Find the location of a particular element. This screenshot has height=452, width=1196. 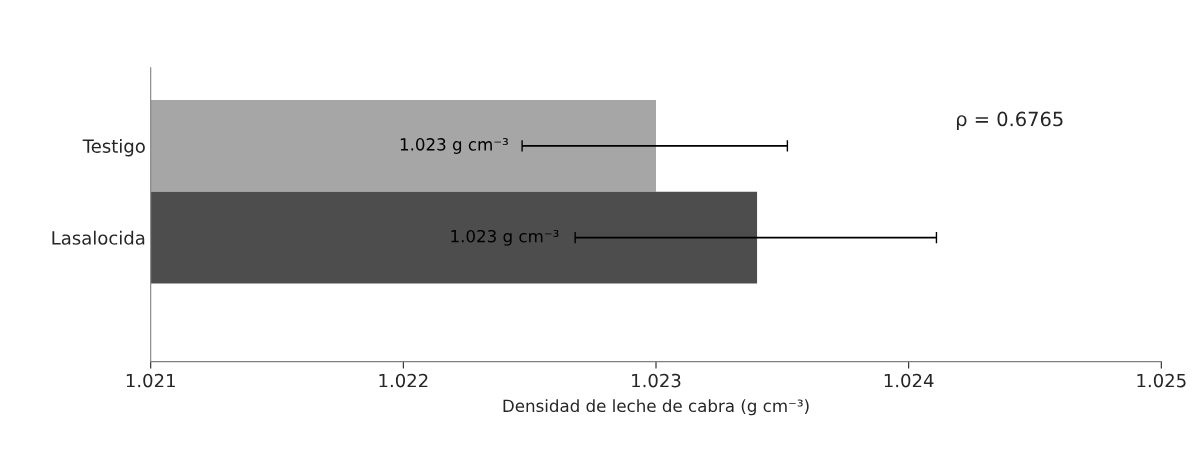

y-tick-label: Lasalocida is located at coordinates (98, 237).